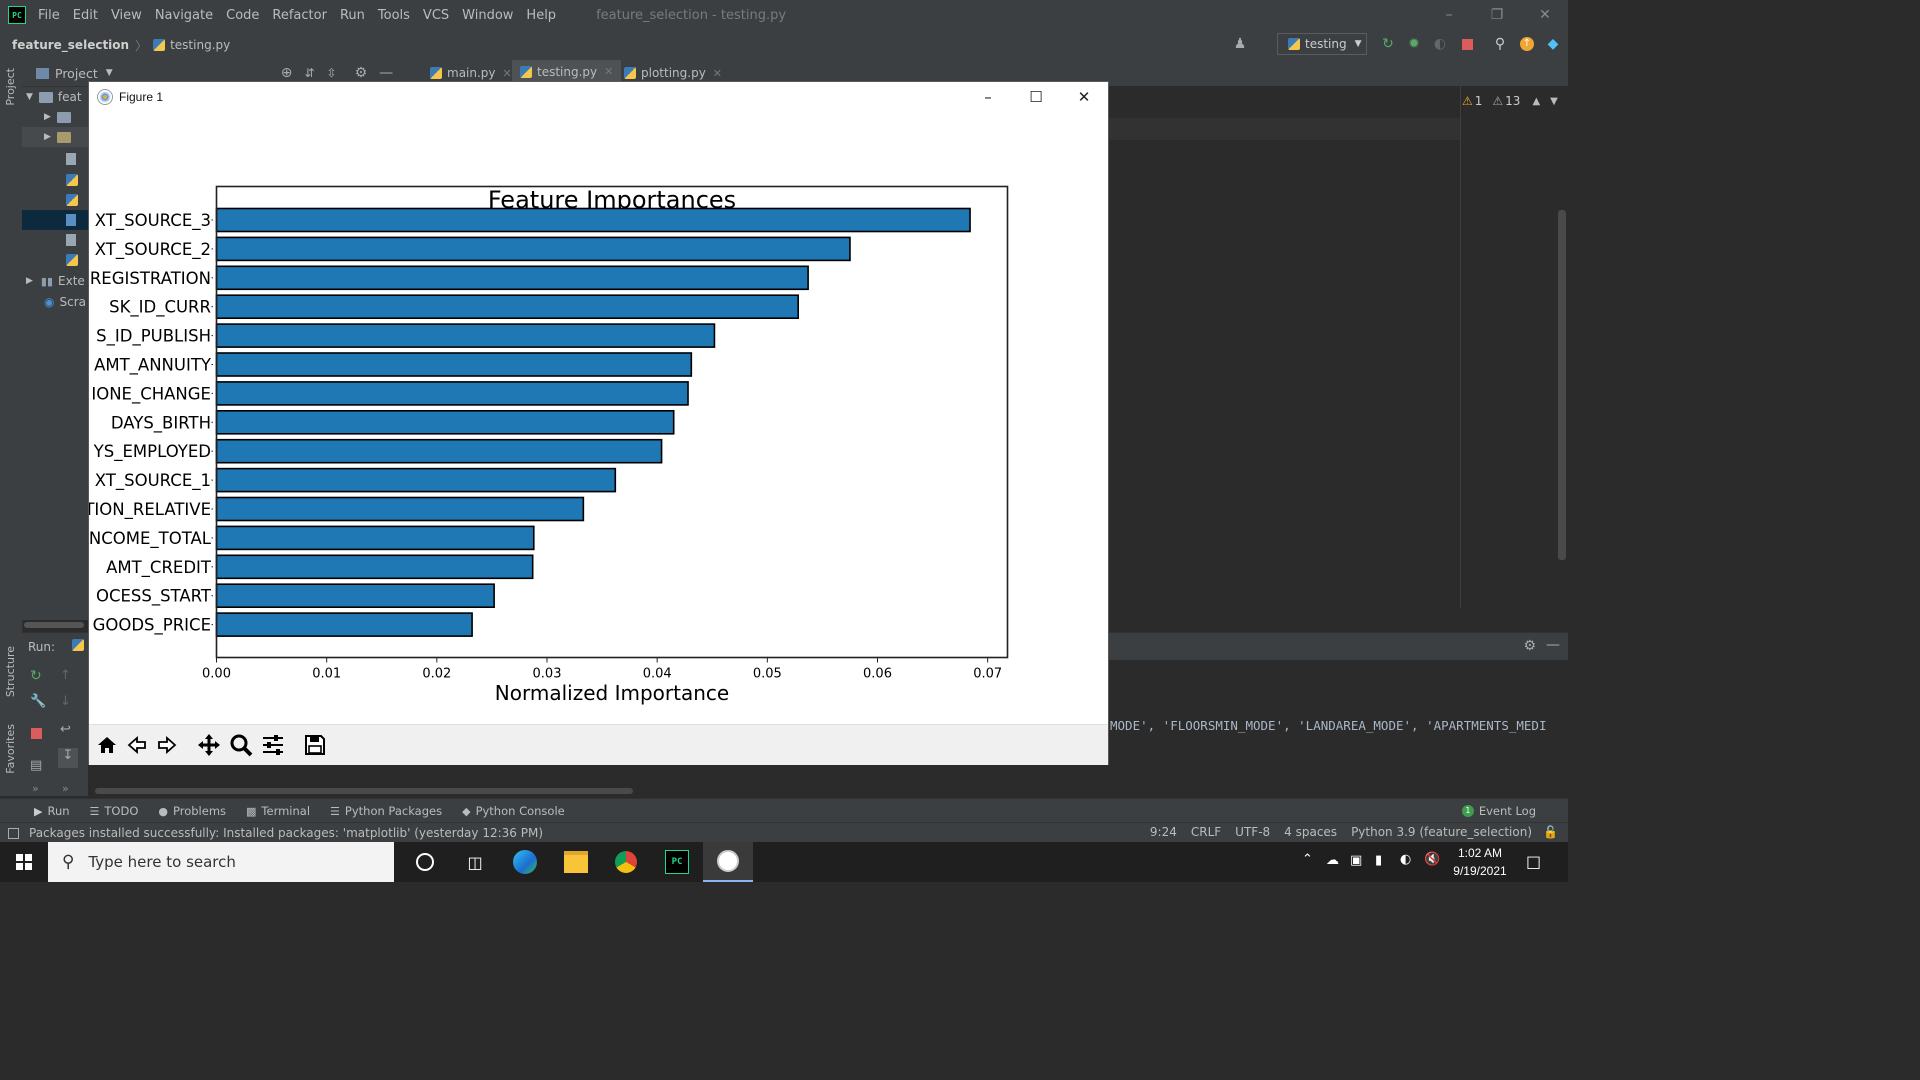 This screenshot has height=1080, width=1920. Describe the element at coordinates (137, 745) in the screenshot. I see `back-arrow-icon` at that location.